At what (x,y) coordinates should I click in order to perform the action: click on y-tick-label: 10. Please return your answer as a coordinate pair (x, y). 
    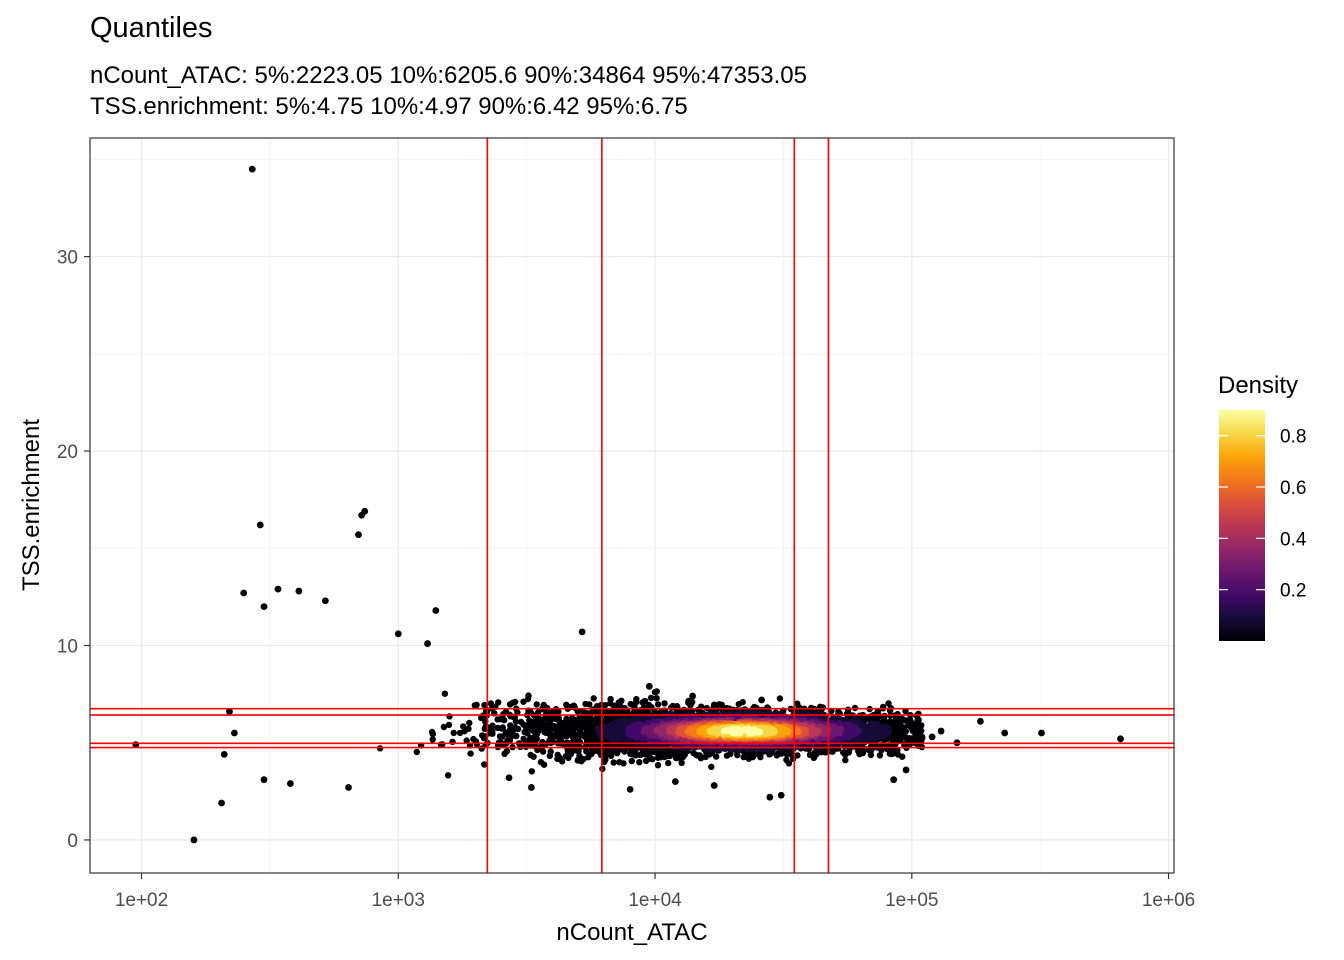
    Looking at the image, I should click on (67, 647).